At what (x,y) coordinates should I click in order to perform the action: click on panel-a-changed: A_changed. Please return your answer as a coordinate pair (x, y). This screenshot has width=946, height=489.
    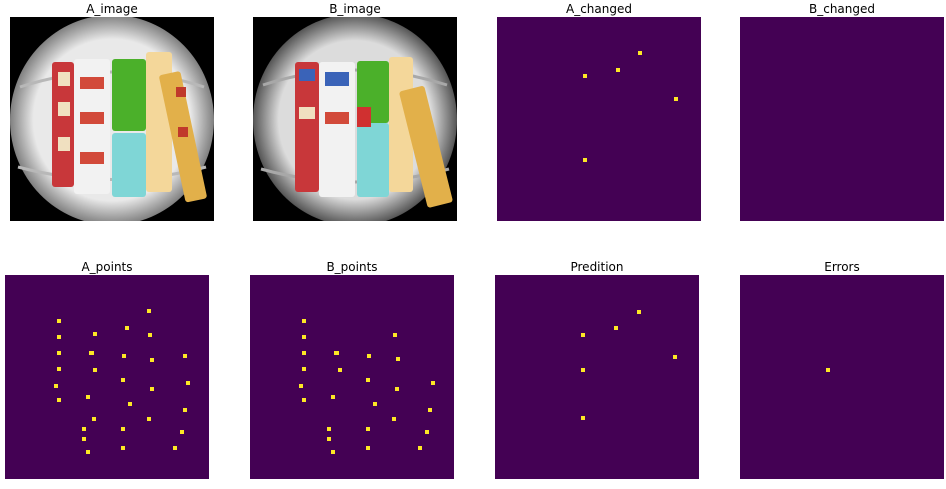
    Looking at the image, I should click on (599, 111).